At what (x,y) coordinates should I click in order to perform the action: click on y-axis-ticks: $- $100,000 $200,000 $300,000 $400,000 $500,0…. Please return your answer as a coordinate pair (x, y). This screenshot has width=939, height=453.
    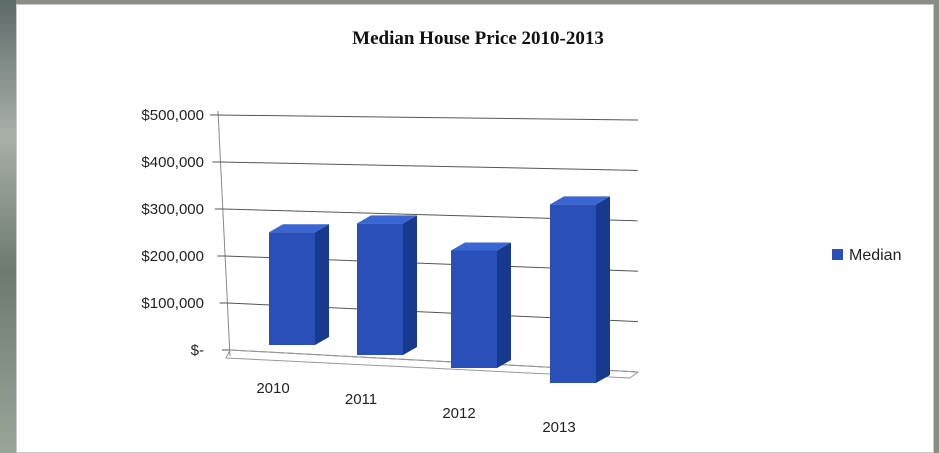
    Looking at the image, I should click on (172, 233).